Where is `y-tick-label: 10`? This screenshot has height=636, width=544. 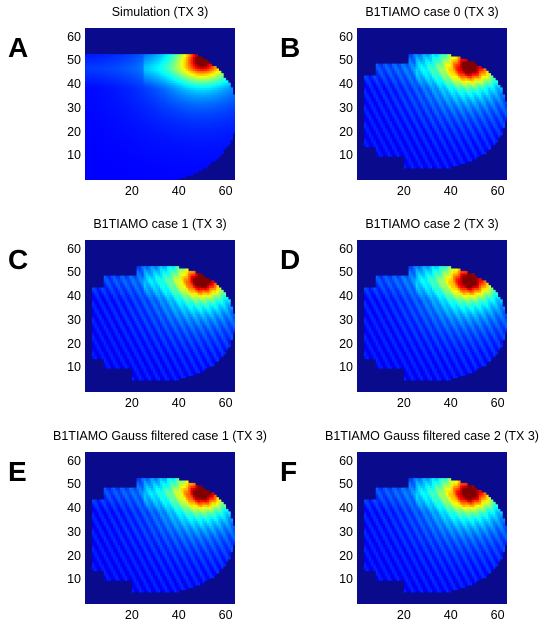
y-tick-label: 10 is located at coordinates (70, 155).